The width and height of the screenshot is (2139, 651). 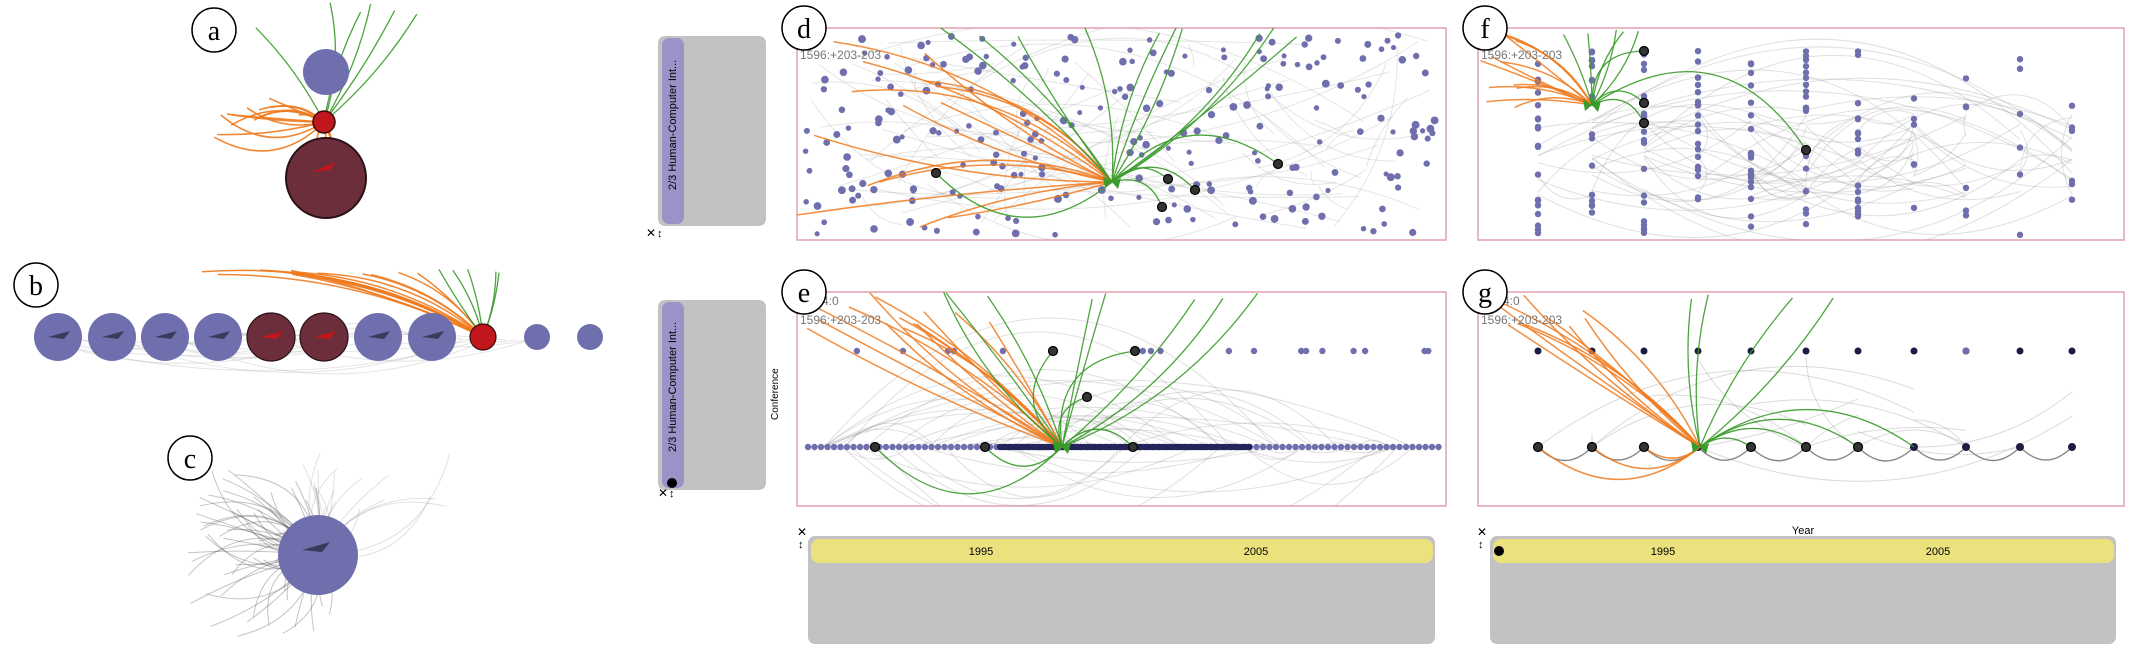 I want to click on timeline-right-bar, so click(x=1803, y=551).